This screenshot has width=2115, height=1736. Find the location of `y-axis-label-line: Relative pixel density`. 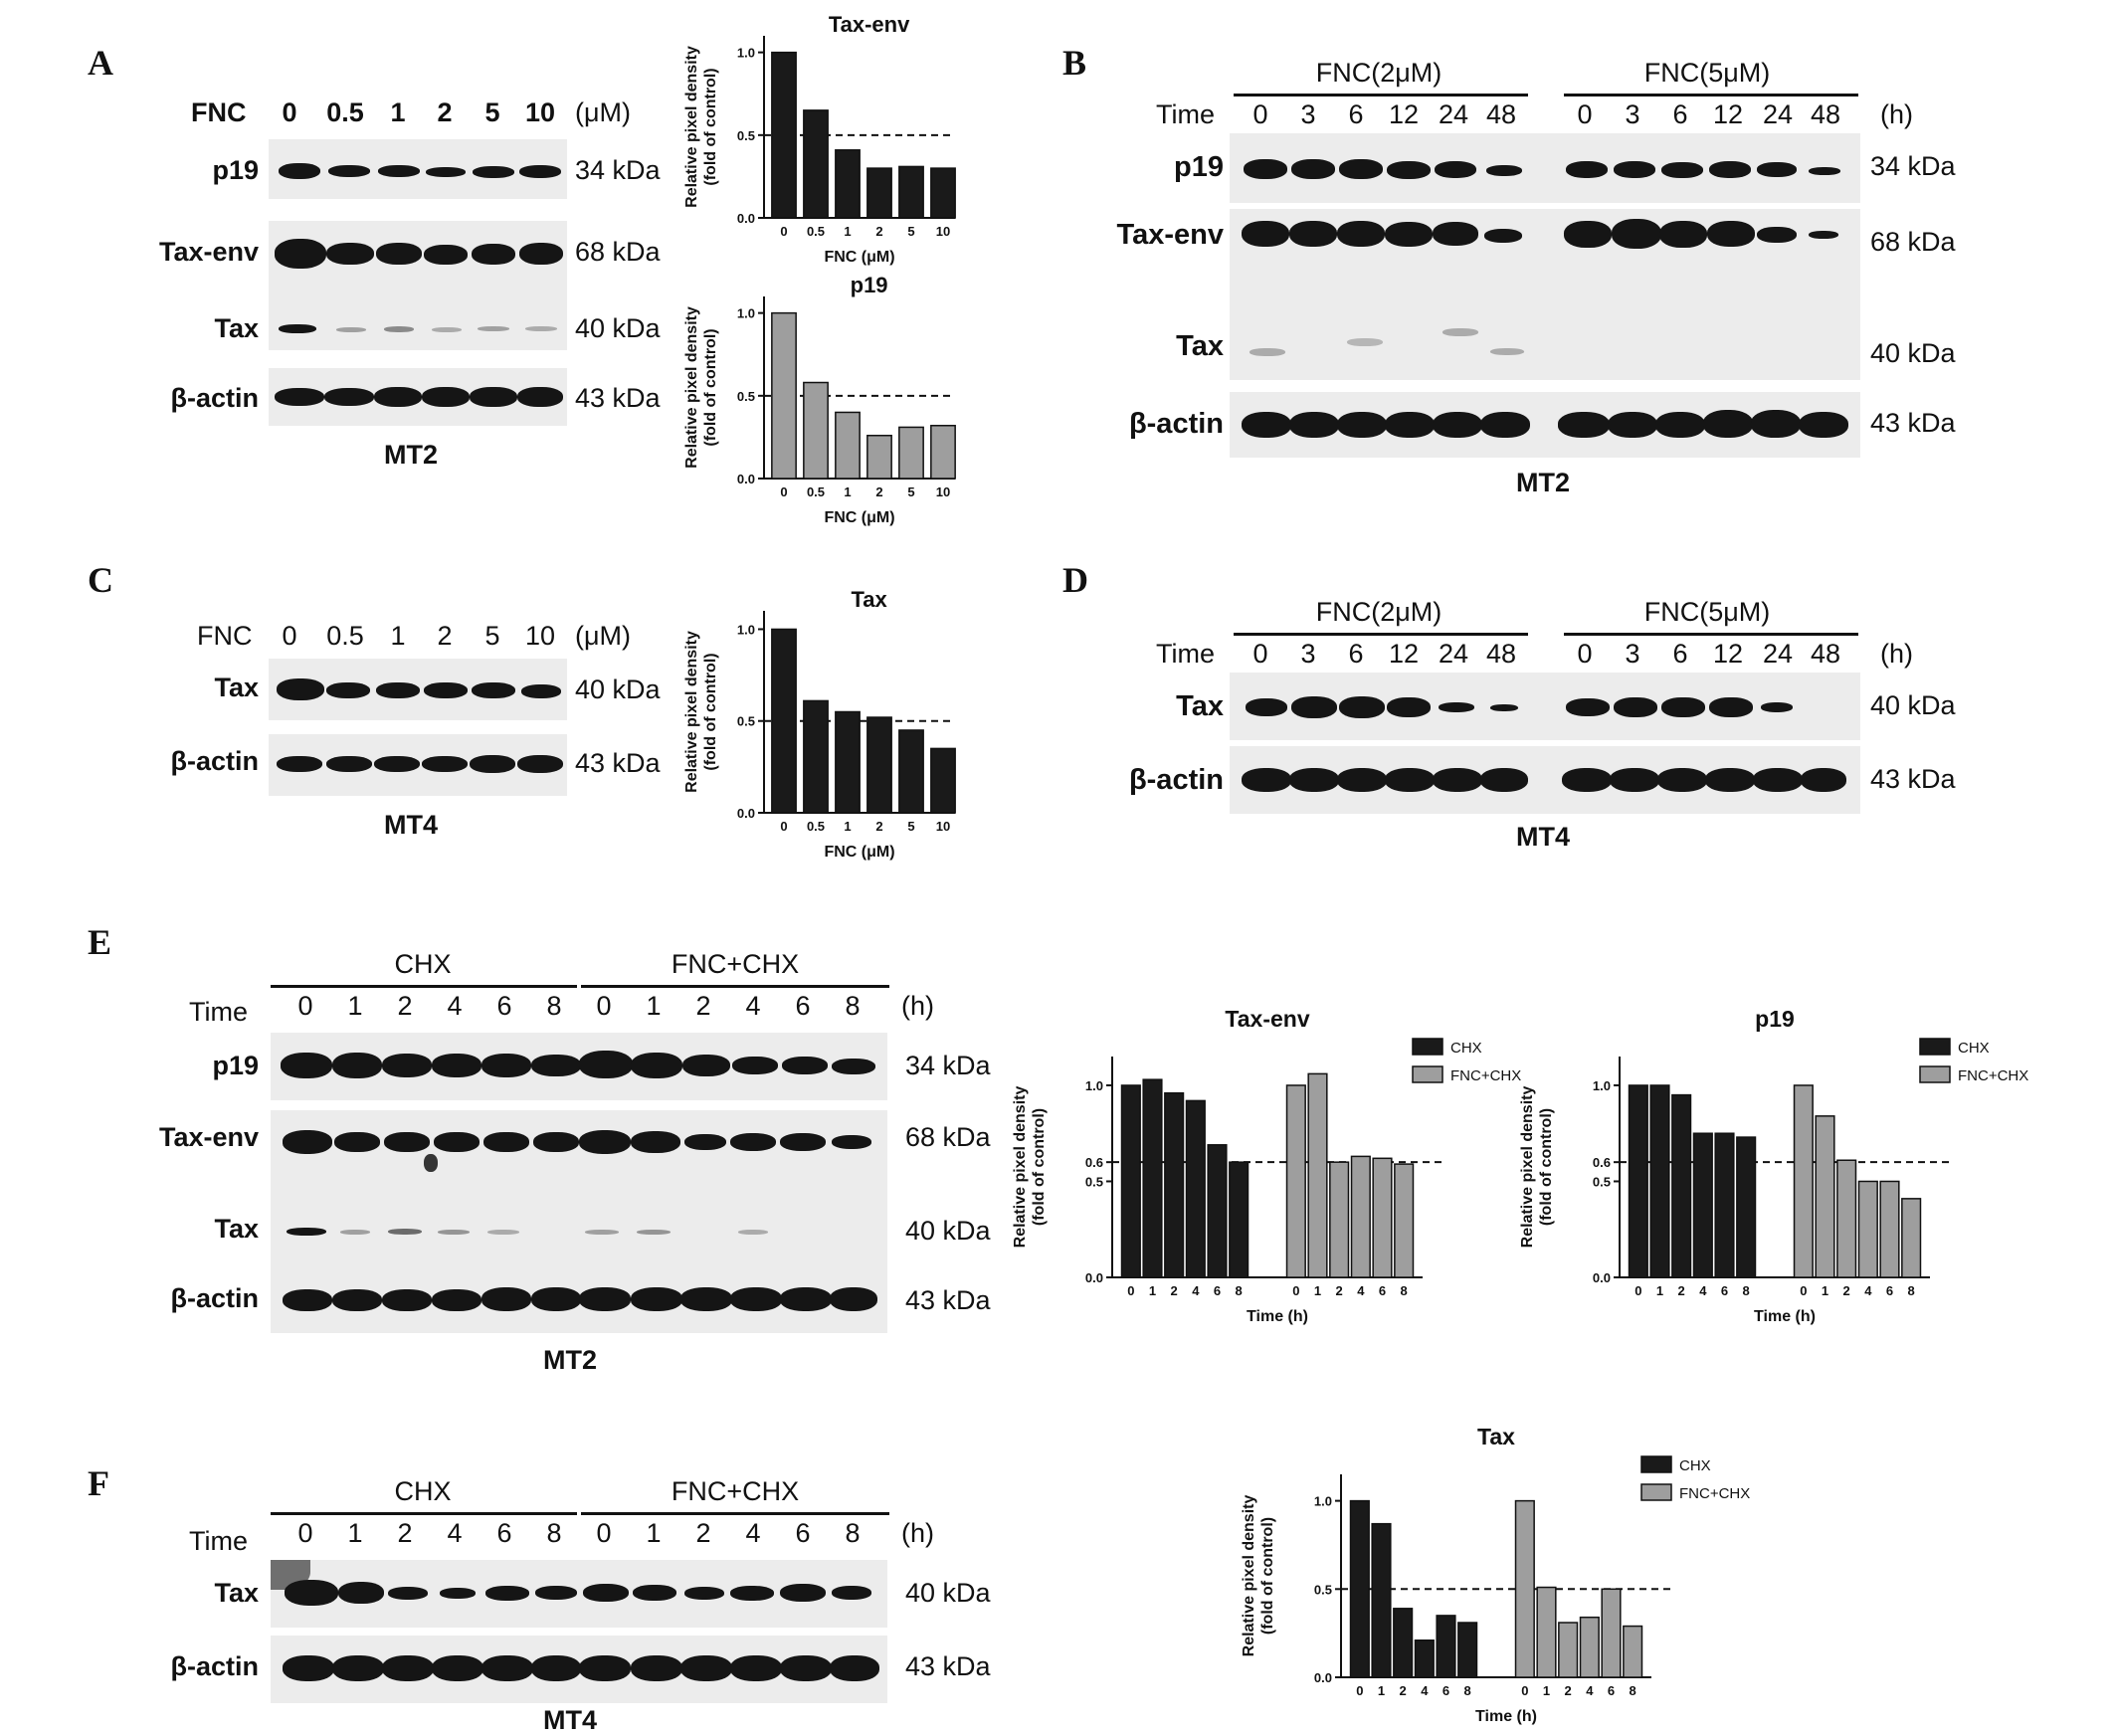

y-axis-label-line: Relative pixel density is located at coordinates (691, 388).